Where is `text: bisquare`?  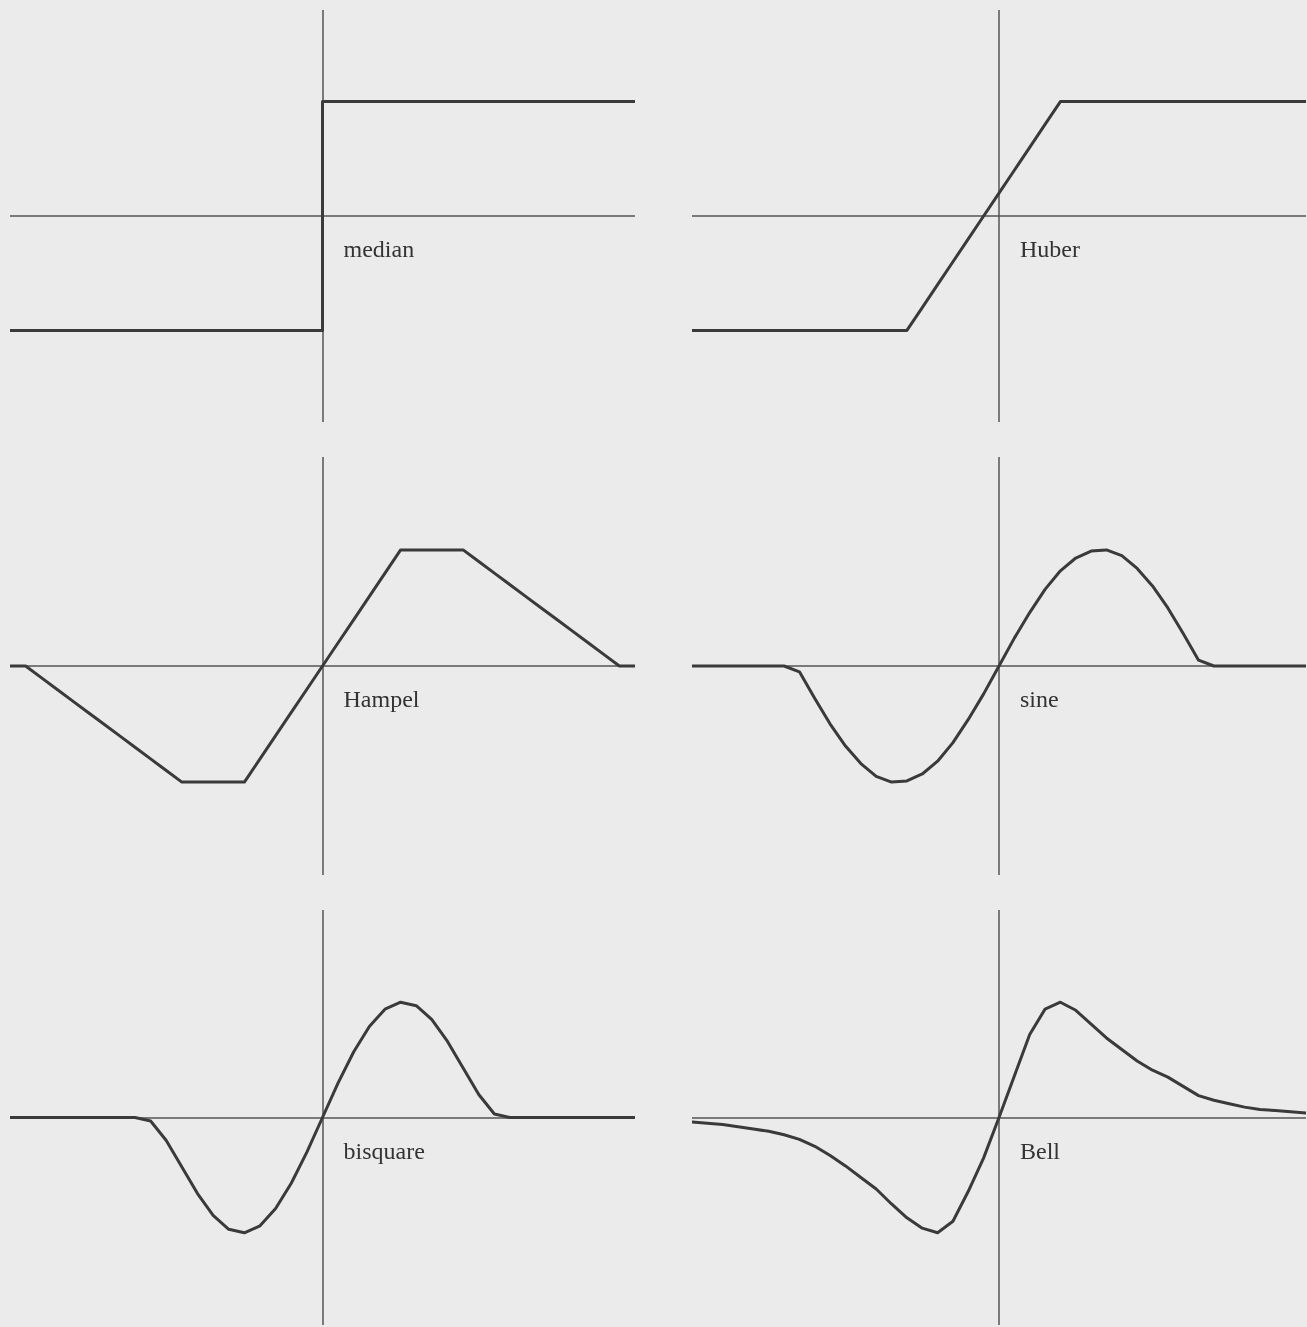
text: bisquare is located at coordinates (384, 1150).